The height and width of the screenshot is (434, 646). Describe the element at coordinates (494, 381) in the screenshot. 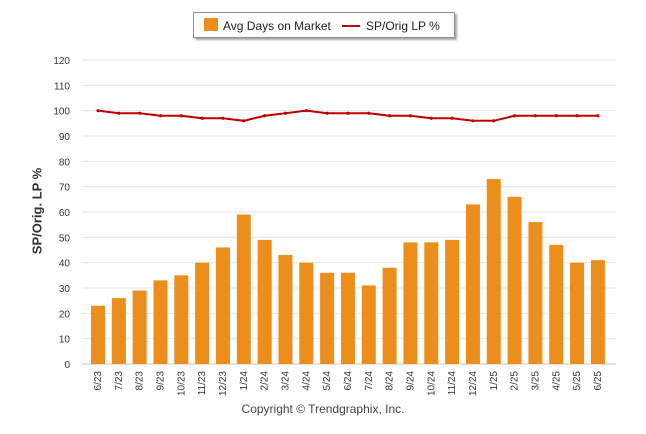

I see `x-tick-label: 1/25` at that location.